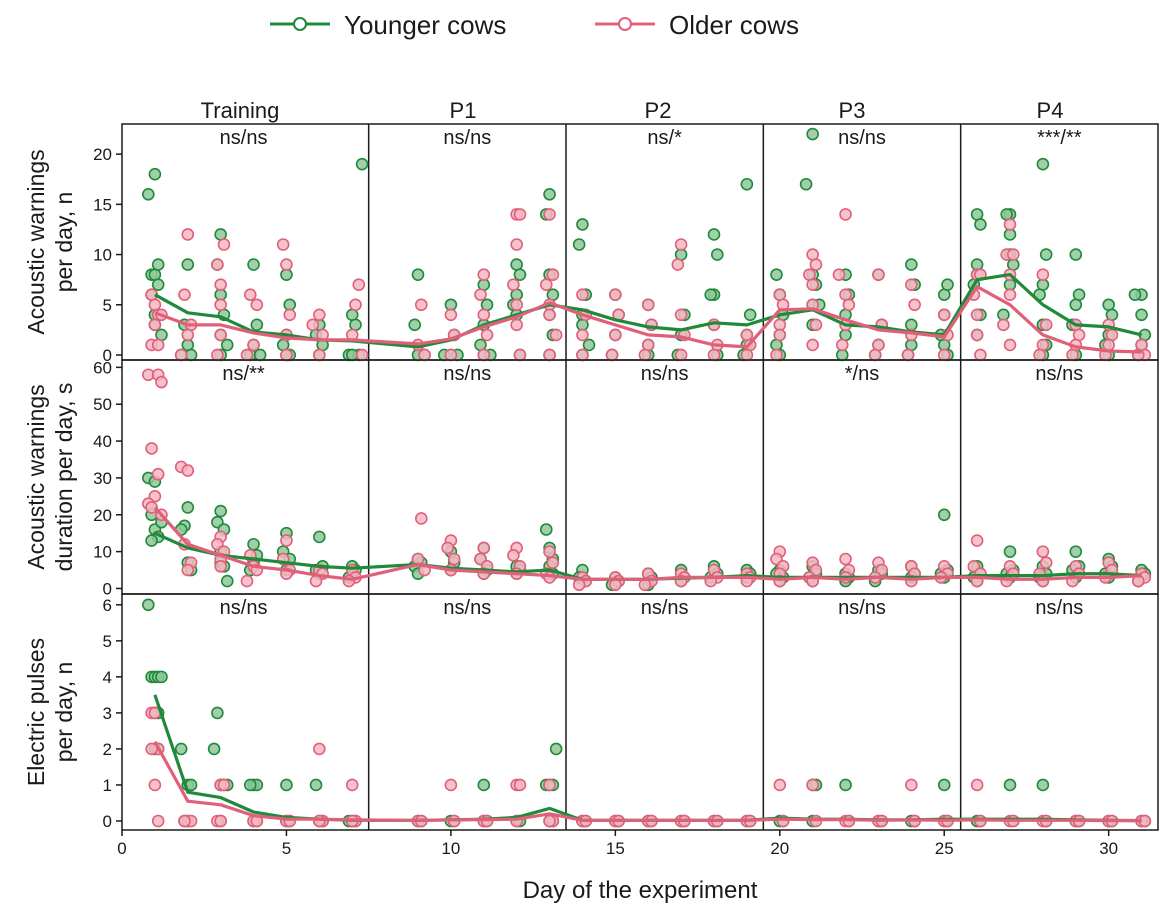  Describe the element at coordinates (388, 25) in the screenshot. I see `legend-item-younger: Younger cows` at that location.